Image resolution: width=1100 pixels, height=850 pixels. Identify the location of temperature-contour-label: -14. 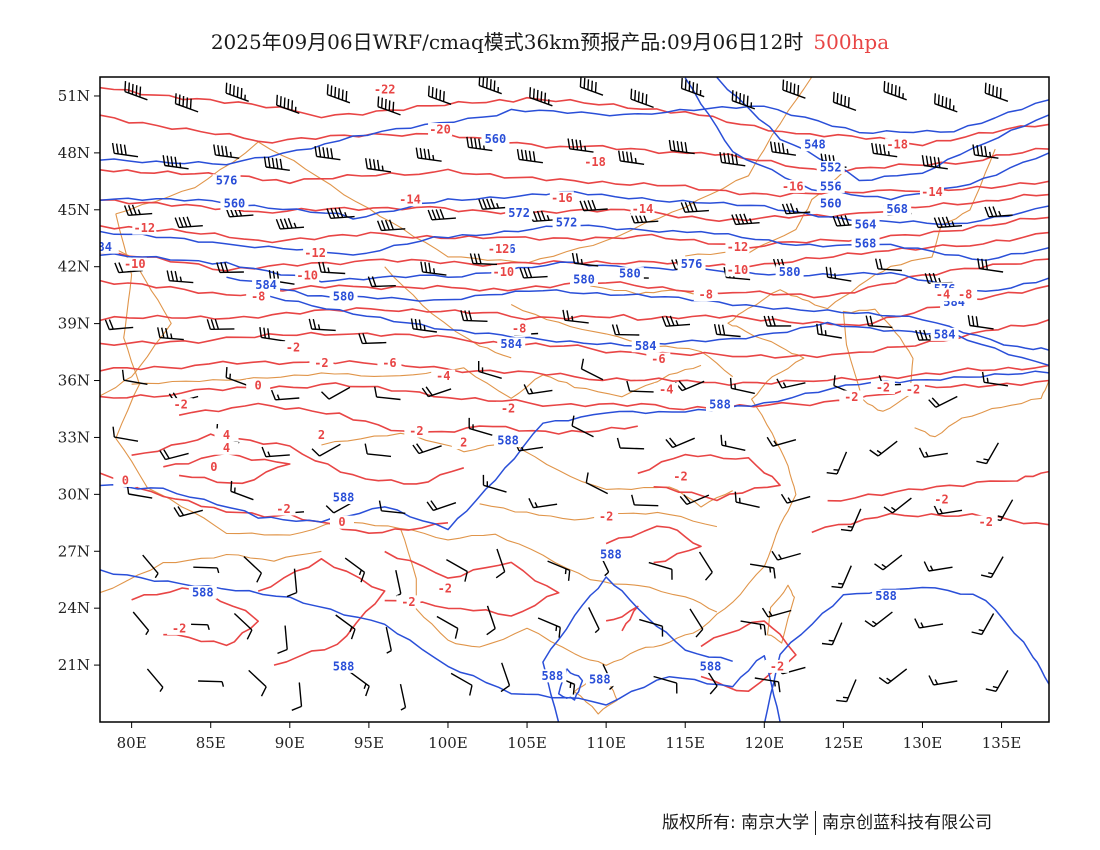
(932, 192).